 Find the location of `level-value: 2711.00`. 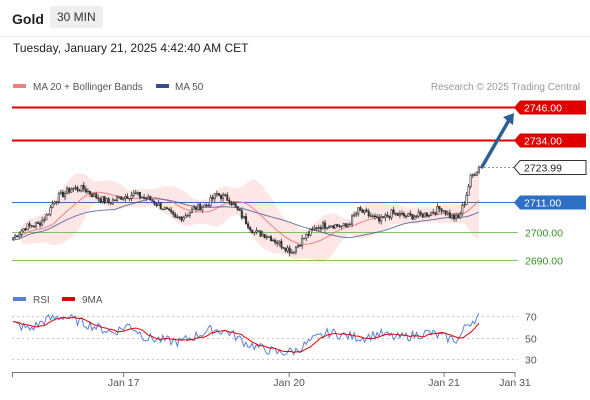

level-value: 2711.00 is located at coordinates (542, 204).